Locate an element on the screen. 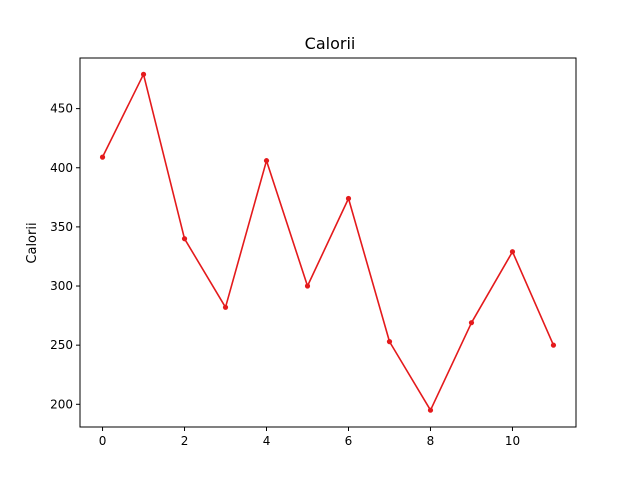 This screenshot has width=640, height=480. x-tick-label: 6 is located at coordinates (349, 441).